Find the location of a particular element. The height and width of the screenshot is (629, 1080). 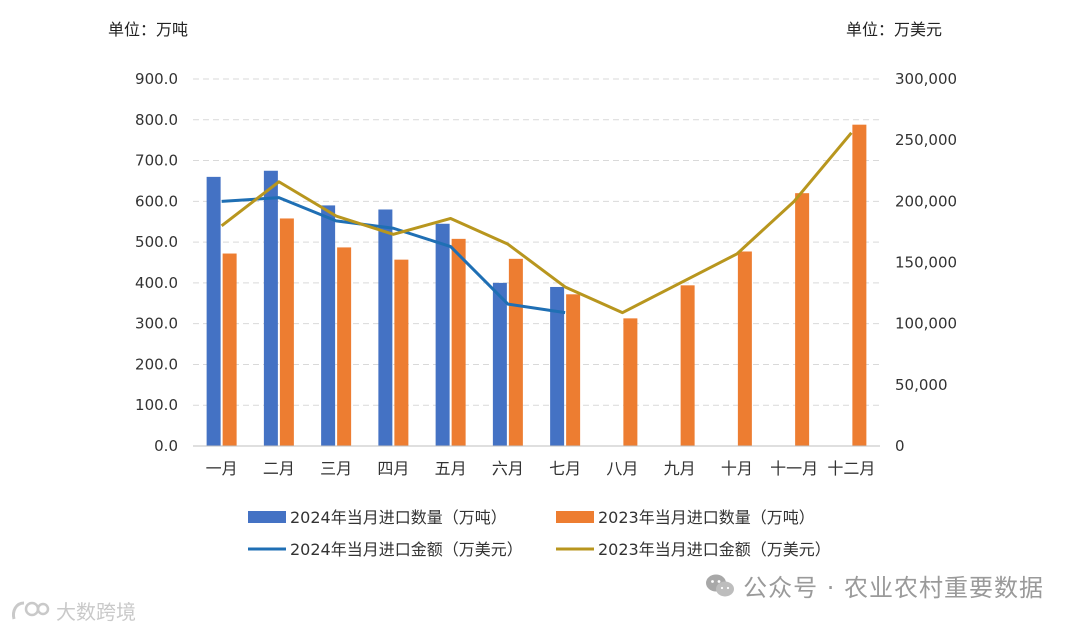

wechat-icon is located at coordinates (720, 585).